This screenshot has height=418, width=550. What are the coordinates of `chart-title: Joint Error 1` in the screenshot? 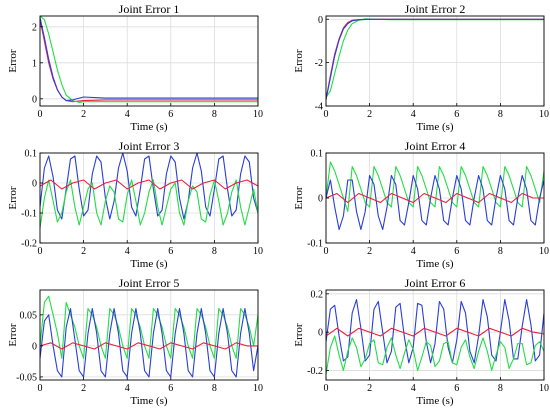 It's located at (149, 9).